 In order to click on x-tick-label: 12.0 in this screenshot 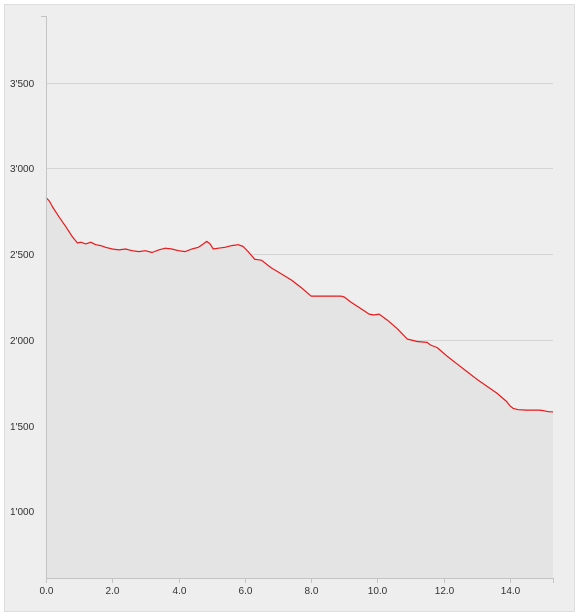, I will do `click(445, 591)`.